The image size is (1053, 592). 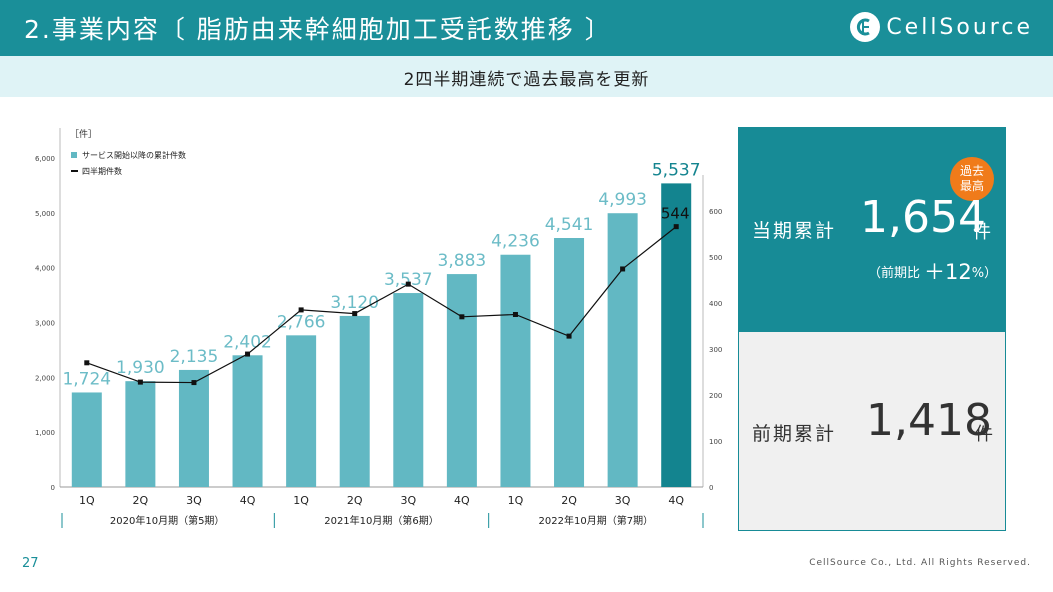 What do you see at coordinates (408, 280) in the screenshot?
I see `bar-value-label: 3,537` at bounding box center [408, 280].